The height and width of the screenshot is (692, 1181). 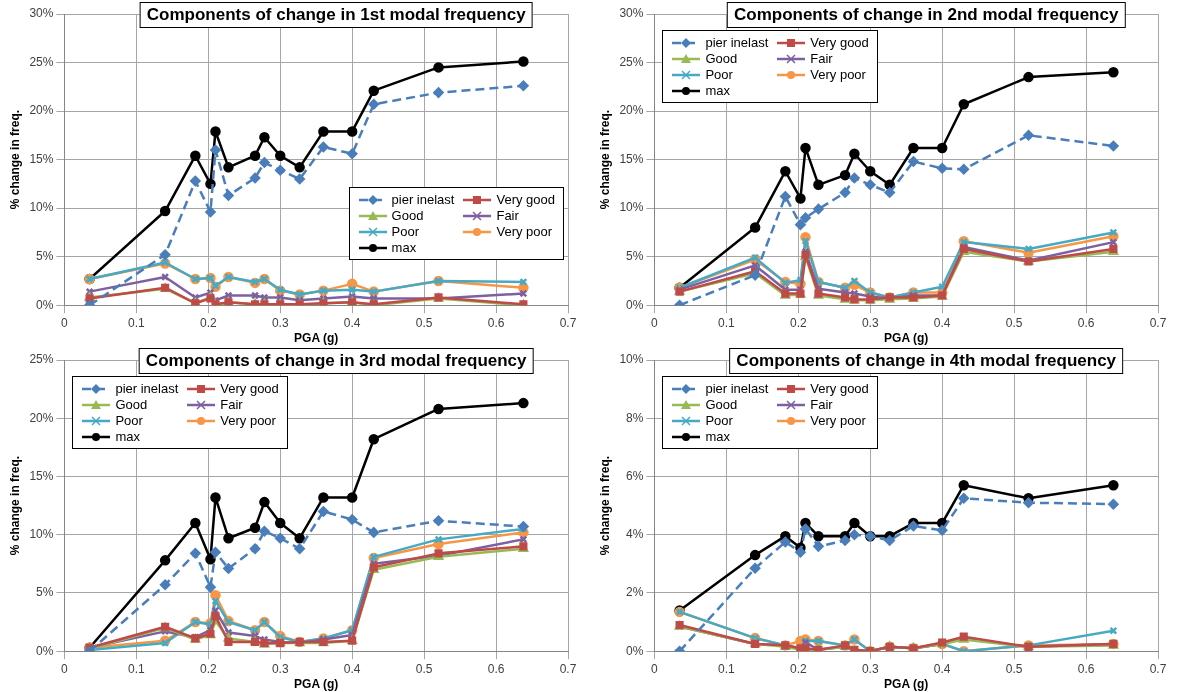 What do you see at coordinates (635, 592) in the screenshot?
I see `y-tick-label: 2%` at bounding box center [635, 592].